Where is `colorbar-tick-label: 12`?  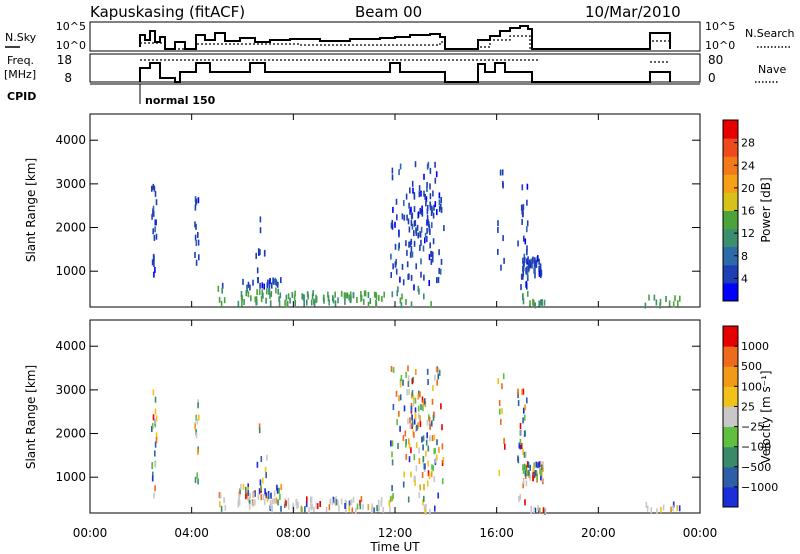 colorbar-tick-label: 12 is located at coordinates (748, 233).